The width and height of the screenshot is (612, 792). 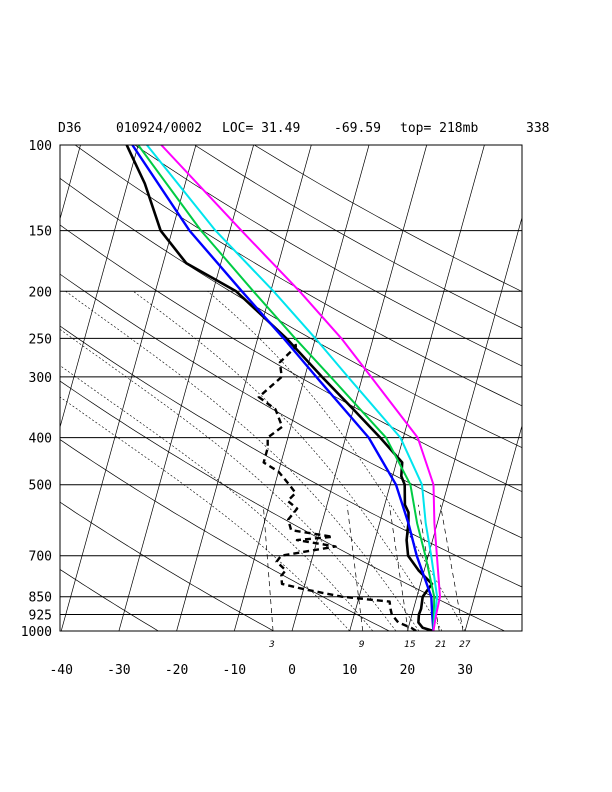 What do you see at coordinates (40, 439) in the screenshot?
I see `pressure-tick-label: 400` at bounding box center [40, 439].